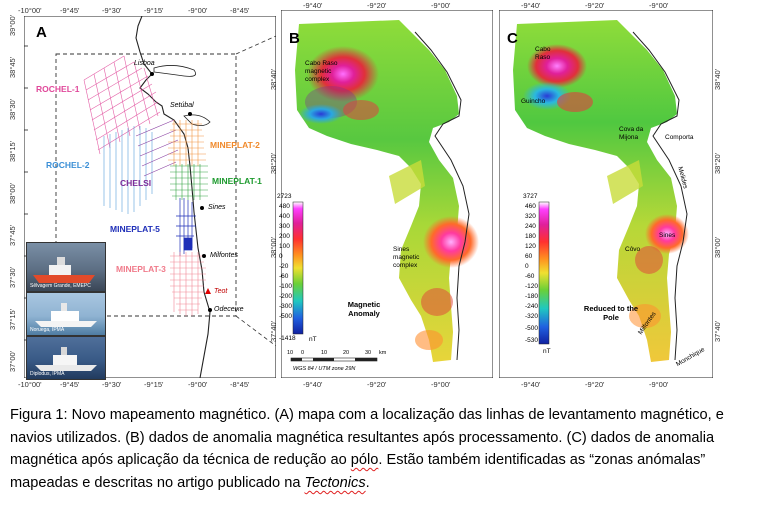  What do you see at coordinates (368, 353) in the screenshot?
I see `scale-label: 30` at bounding box center [368, 353].